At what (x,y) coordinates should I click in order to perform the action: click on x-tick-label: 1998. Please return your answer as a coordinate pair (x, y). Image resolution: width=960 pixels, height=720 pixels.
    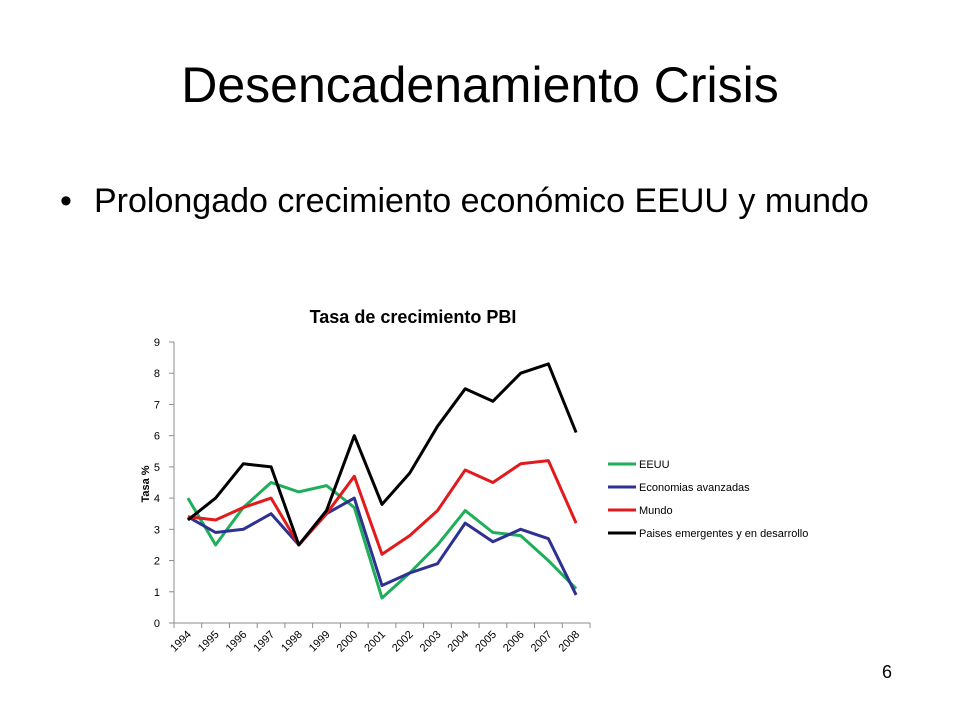
    Looking at the image, I should click on (292, 642).